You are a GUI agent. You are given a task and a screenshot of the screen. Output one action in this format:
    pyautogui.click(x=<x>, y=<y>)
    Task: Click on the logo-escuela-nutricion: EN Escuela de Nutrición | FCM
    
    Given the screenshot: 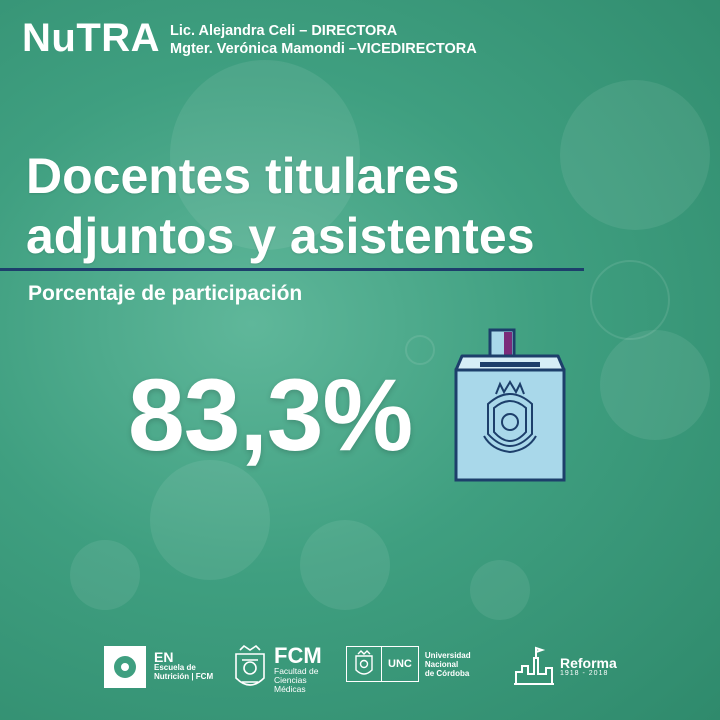 What is the action you would take?
    pyautogui.click(x=158, y=667)
    